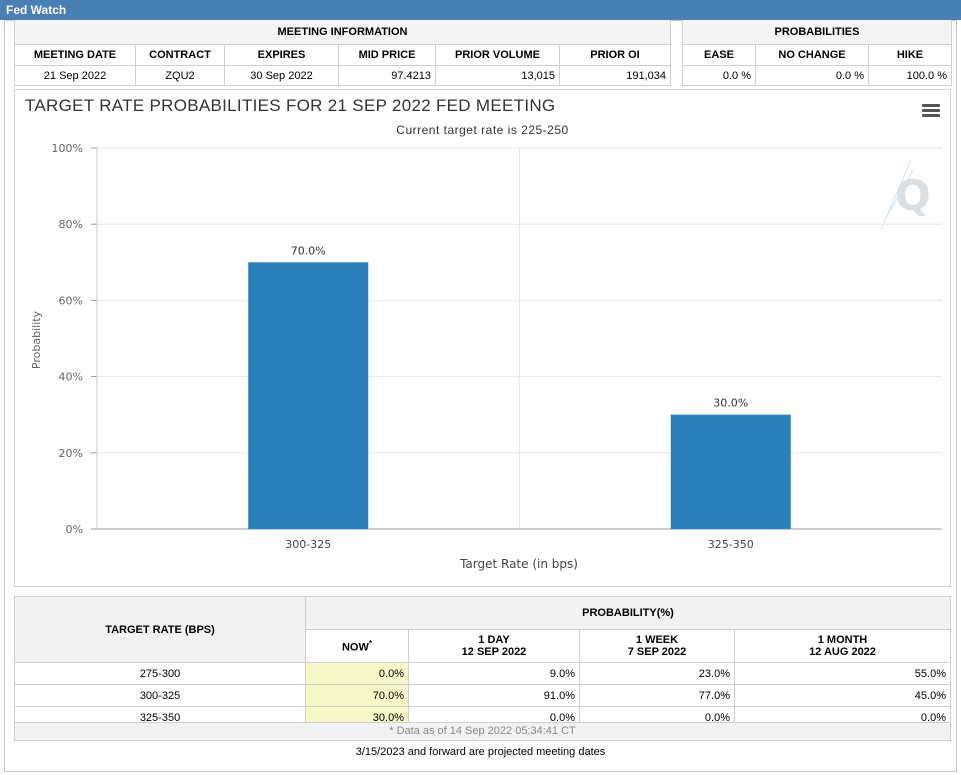  What do you see at coordinates (357, 673) in the screenshot?
I see `now-cell: 0.0%` at bounding box center [357, 673].